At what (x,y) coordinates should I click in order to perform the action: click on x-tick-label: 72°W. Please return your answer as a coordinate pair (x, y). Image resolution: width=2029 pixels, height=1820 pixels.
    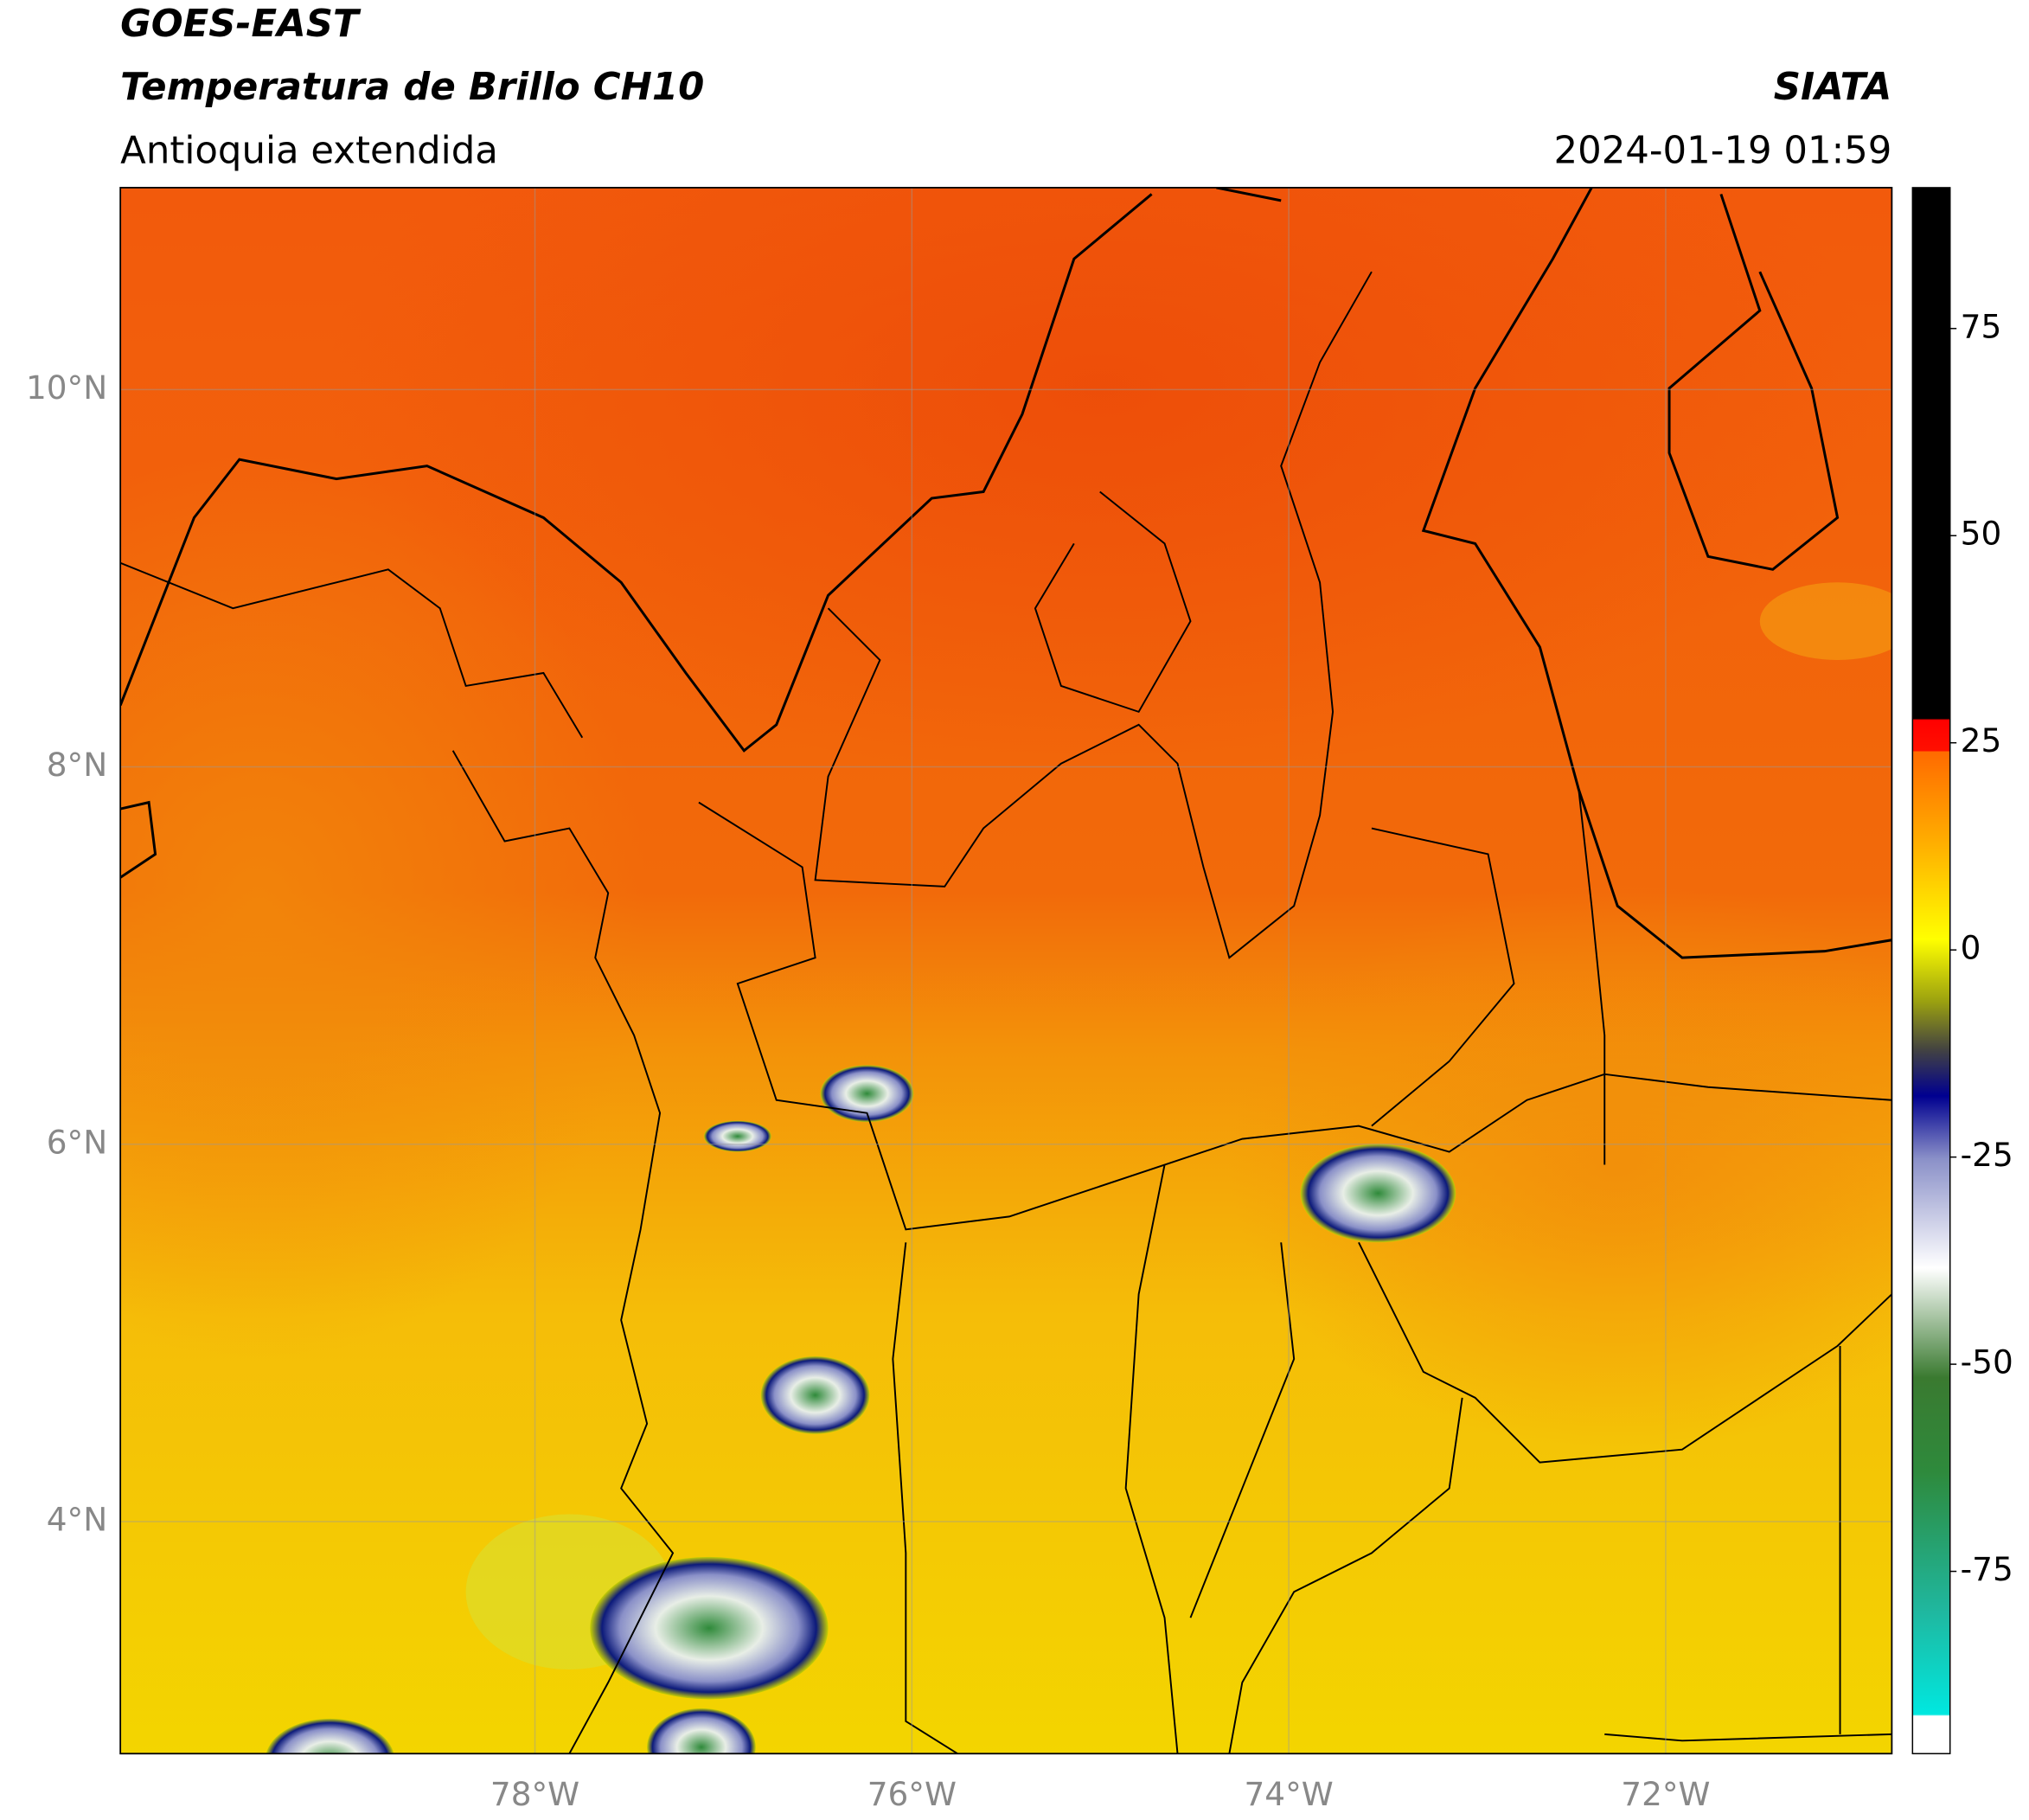
    Looking at the image, I should click on (1665, 1794).